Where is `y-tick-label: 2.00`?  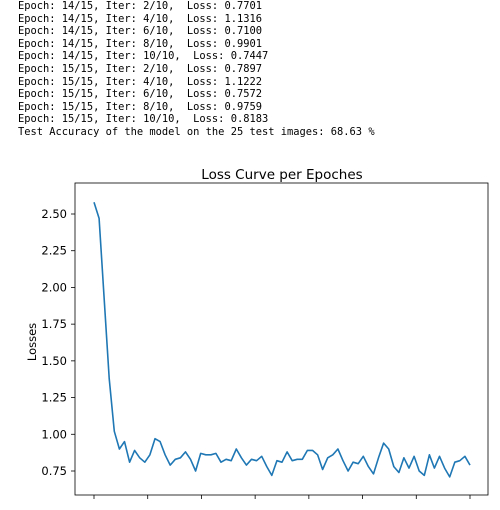
y-tick-label: 2.00 is located at coordinates (54, 287).